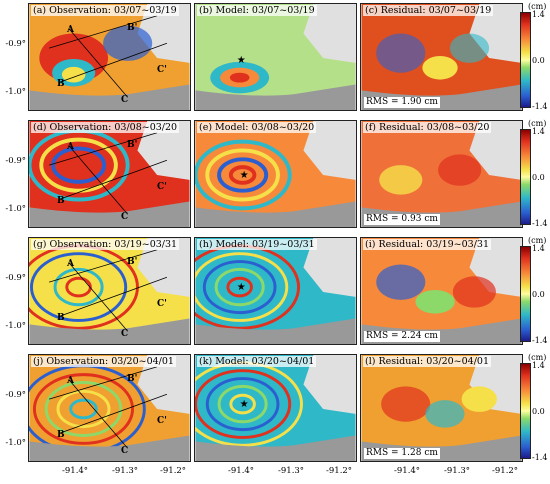 The image size is (550, 484). Describe the element at coordinates (105, 244) in the screenshot. I see `panel-title: (g) Observation: 03/19~03/31` at that location.